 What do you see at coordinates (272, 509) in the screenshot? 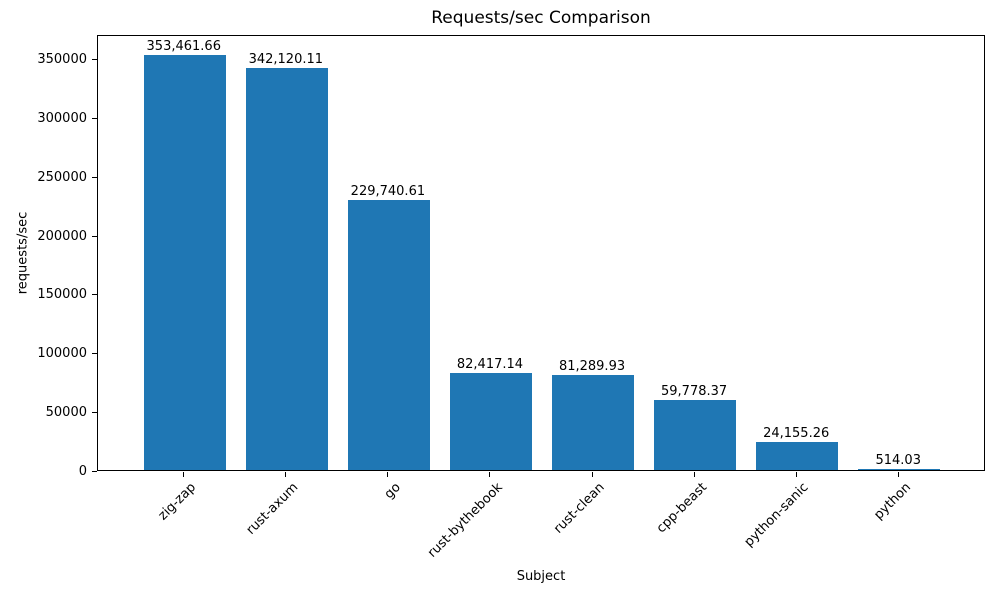
I see `x-tick-label: rust-axum` at bounding box center [272, 509].